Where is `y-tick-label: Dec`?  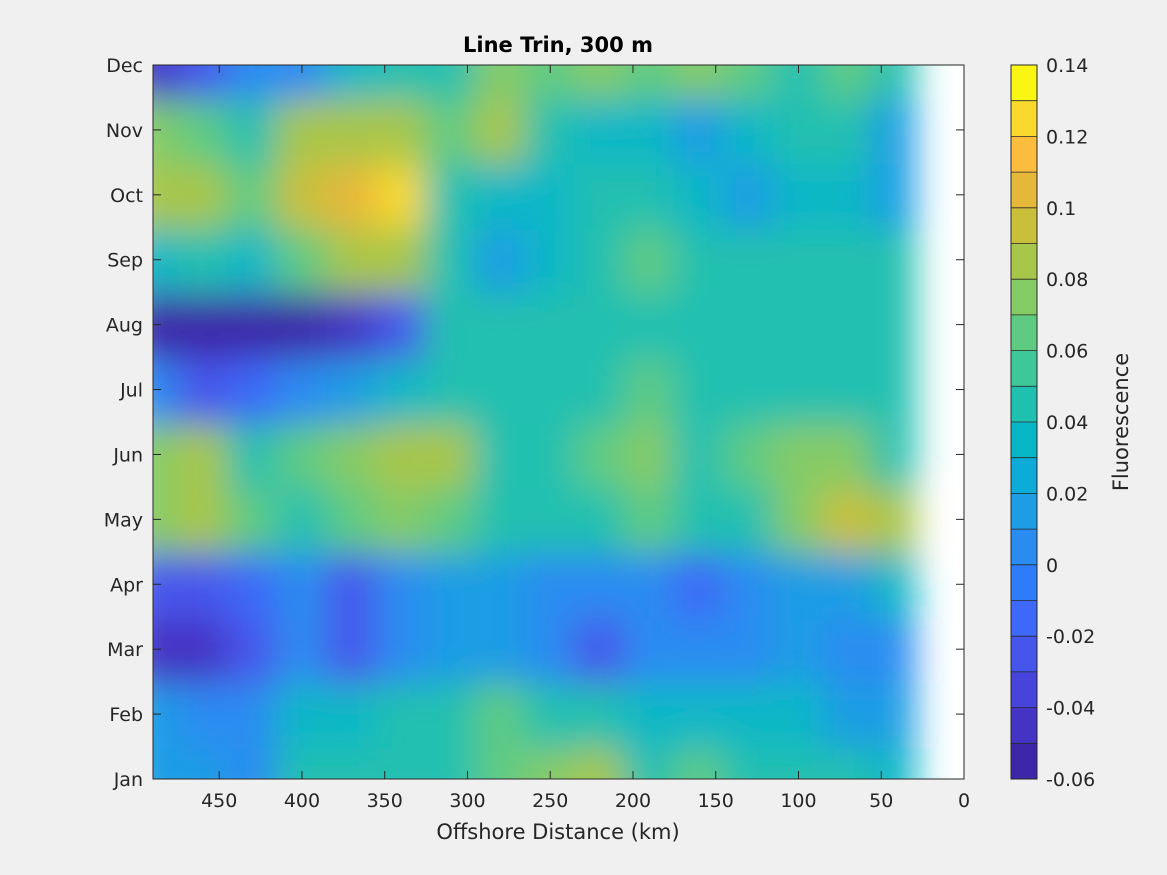
y-tick-label: Dec is located at coordinates (124, 66).